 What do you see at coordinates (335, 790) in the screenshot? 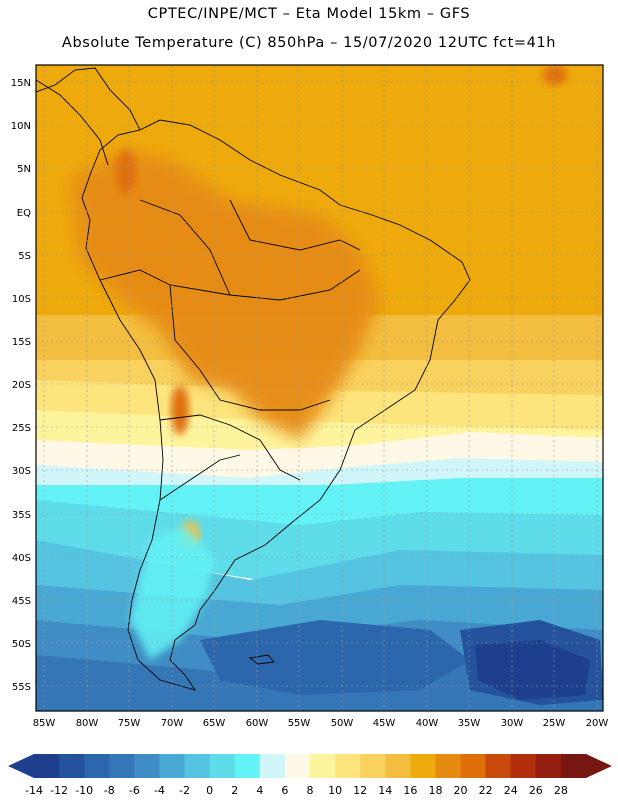
I see `colorbar-label: 10` at bounding box center [335, 790].